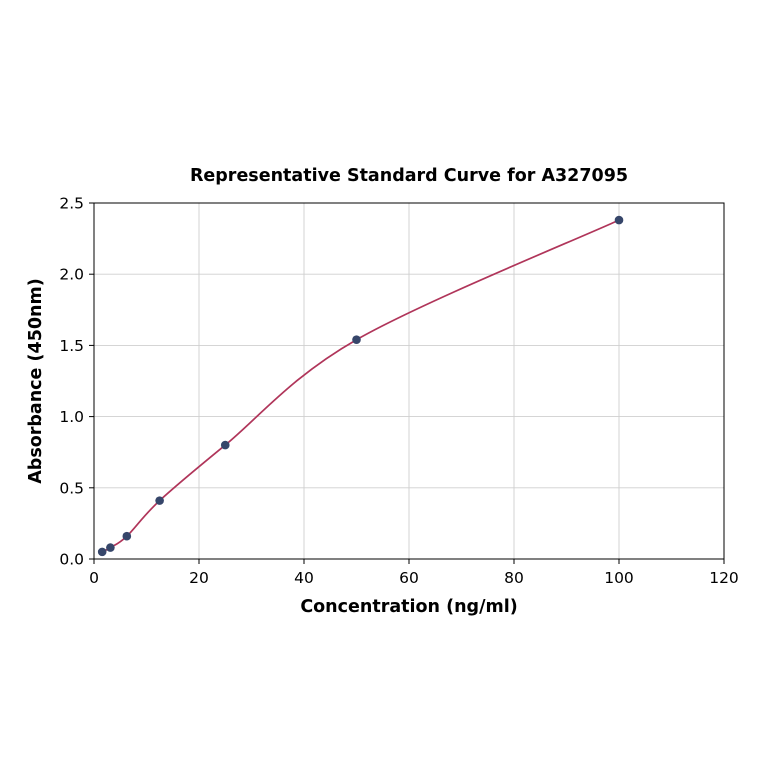  Describe the element at coordinates (199, 578) in the screenshot. I see `x-tick-label: 20` at that location.